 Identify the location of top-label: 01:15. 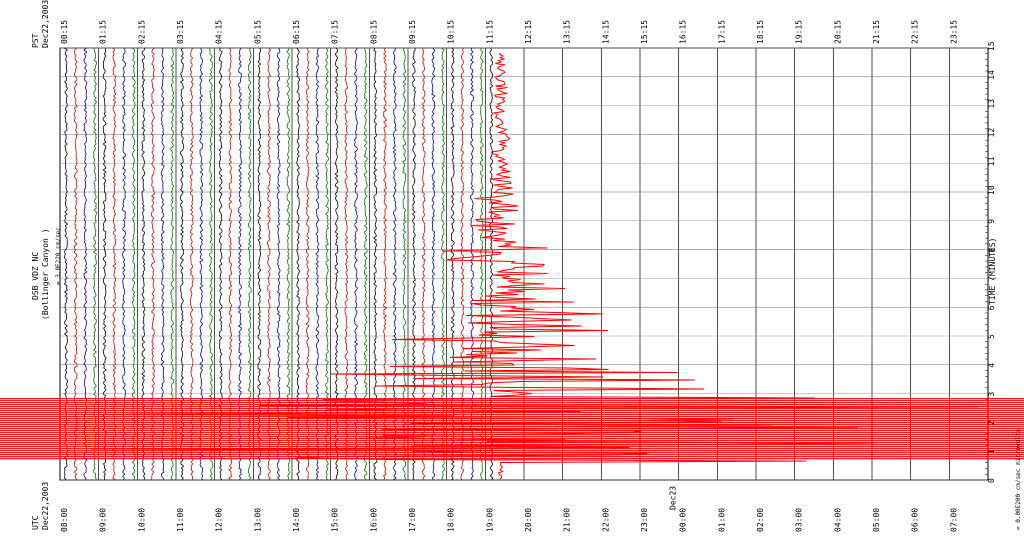
(103, 32).